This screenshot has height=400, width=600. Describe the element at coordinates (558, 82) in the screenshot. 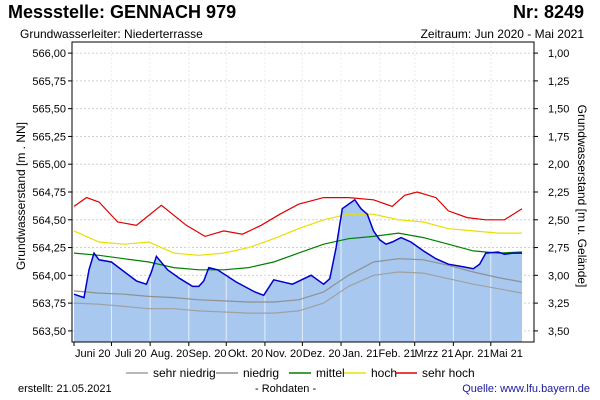

I see `y2-tick-label: 1,25` at that location.